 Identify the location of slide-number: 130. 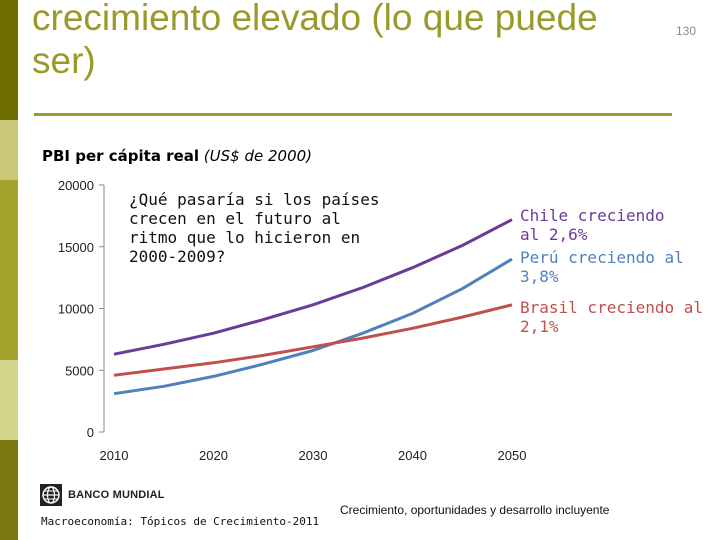
(686, 31).